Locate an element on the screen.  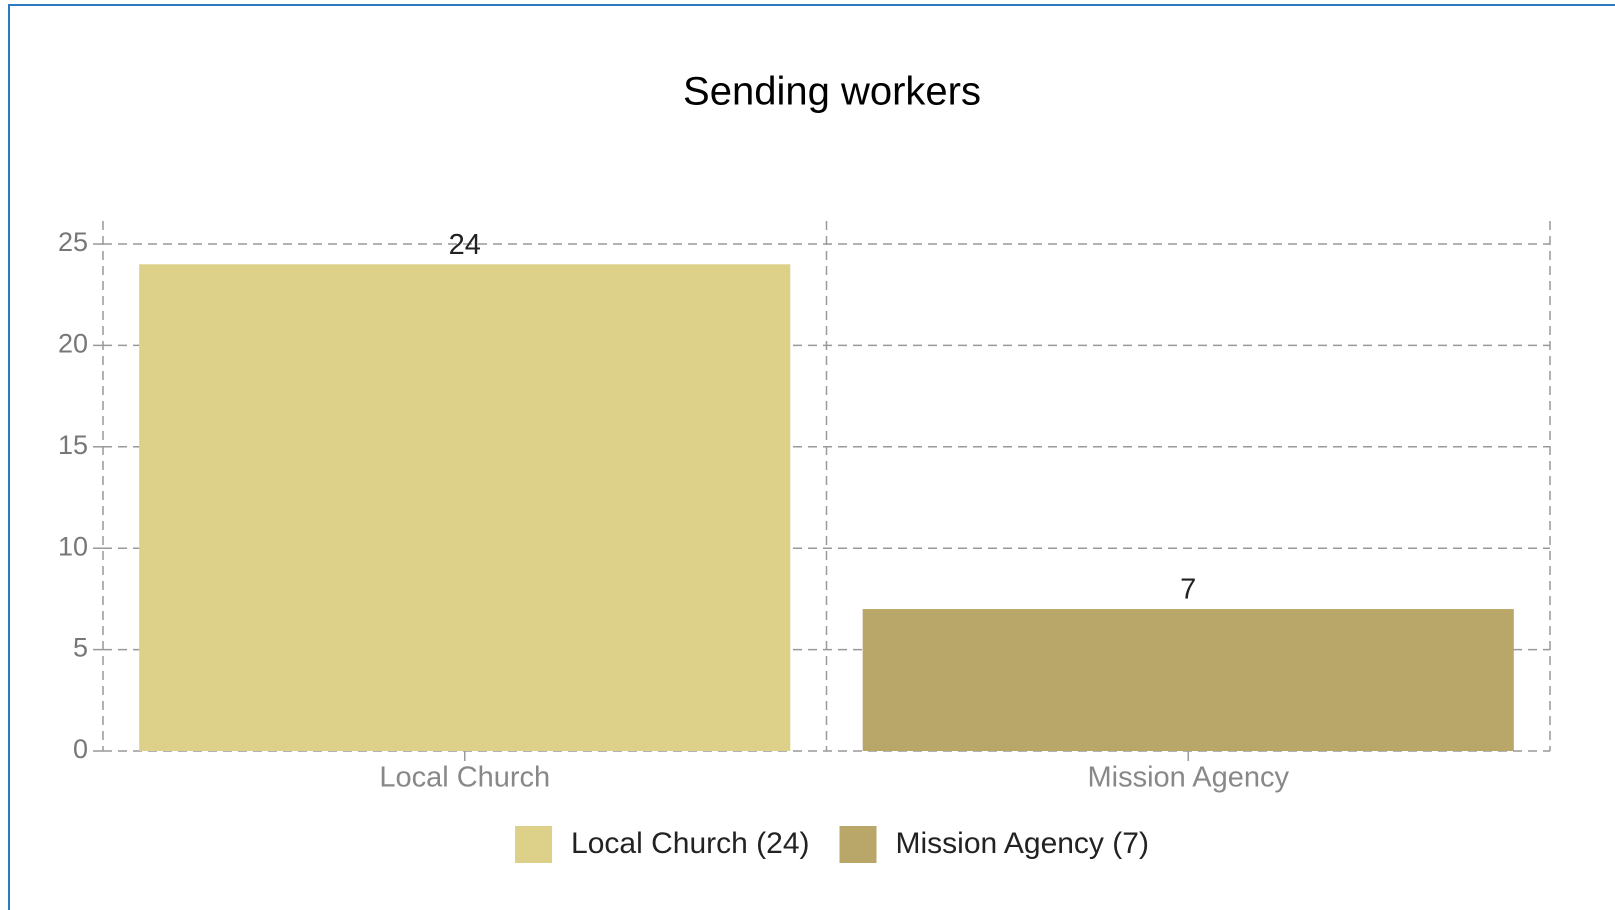
y-tick-label: 20 is located at coordinates (73, 344).